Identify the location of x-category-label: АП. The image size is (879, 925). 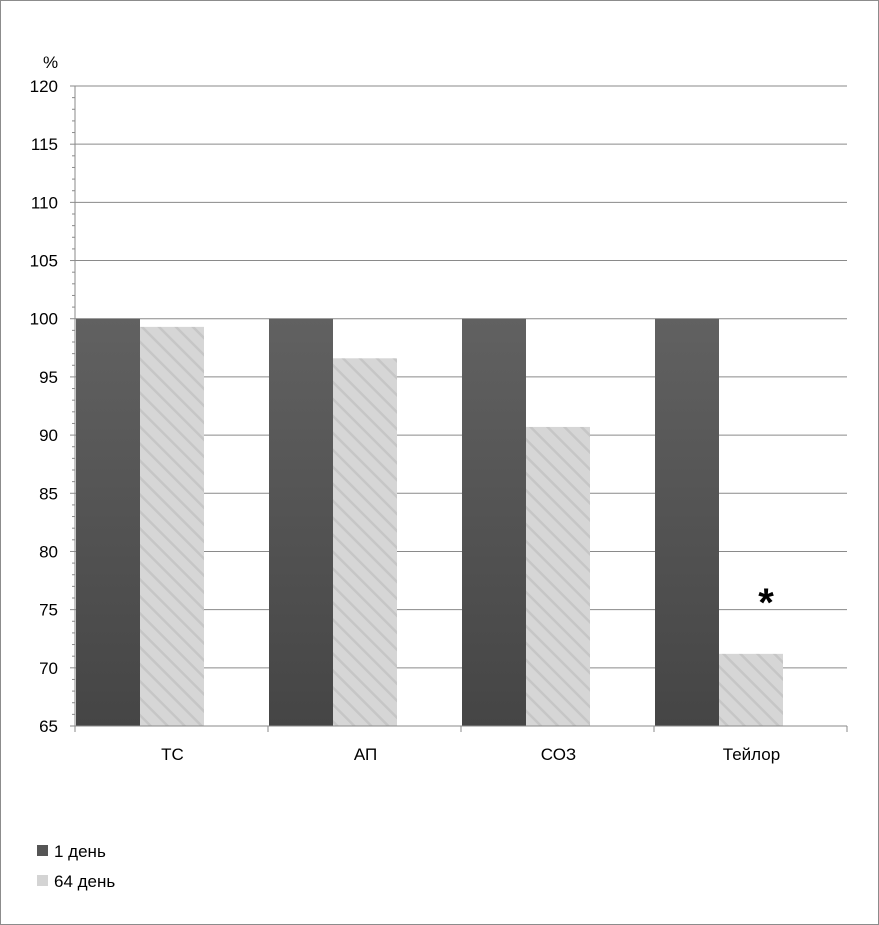
(365, 754).